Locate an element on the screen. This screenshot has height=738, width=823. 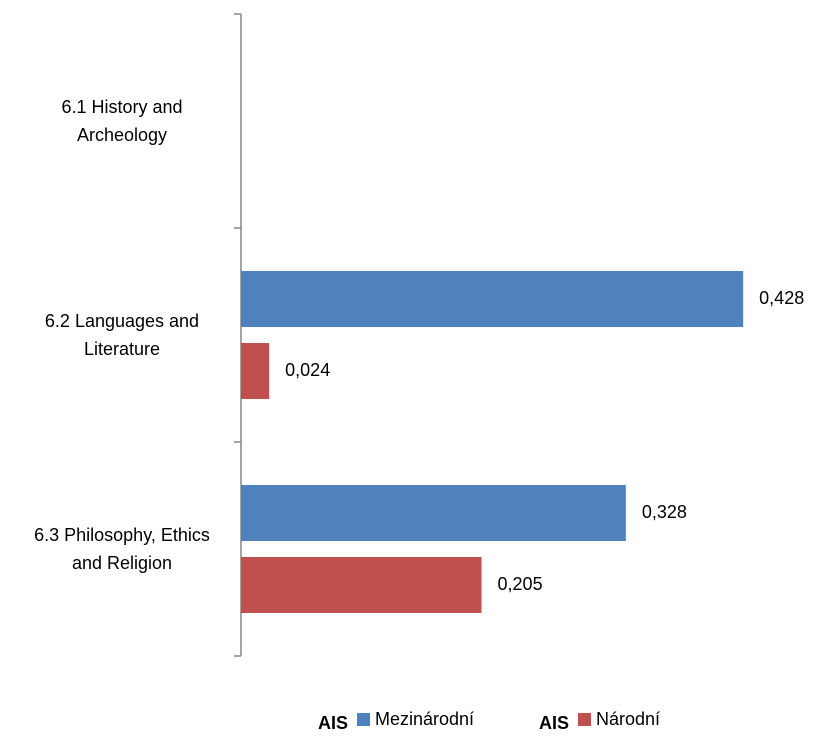
category-label: 6.3 Philosophy, Ethics and Religion is located at coordinates (122, 549).